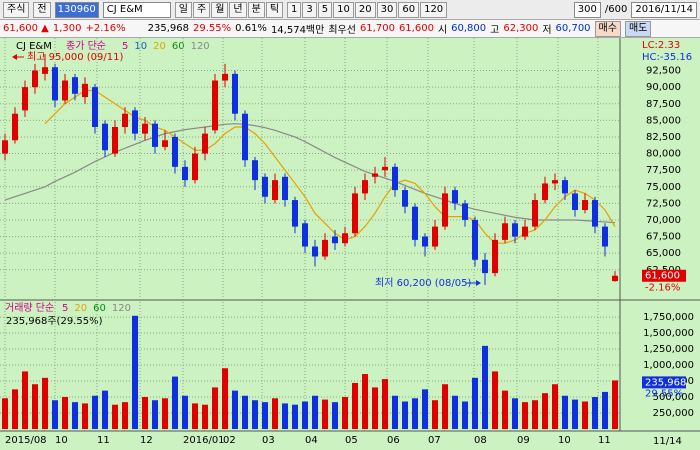 Image resolution: width=700 pixels, height=450 pixels. What do you see at coordinates (42, 9) in the screenshot?
I see `all-button: 전` at bounding box center [42, 9].